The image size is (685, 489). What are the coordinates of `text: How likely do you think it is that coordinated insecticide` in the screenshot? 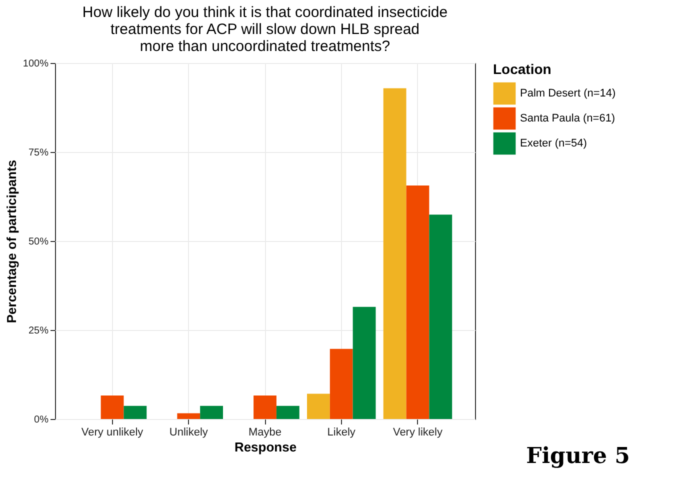 It's located at (265, 12).